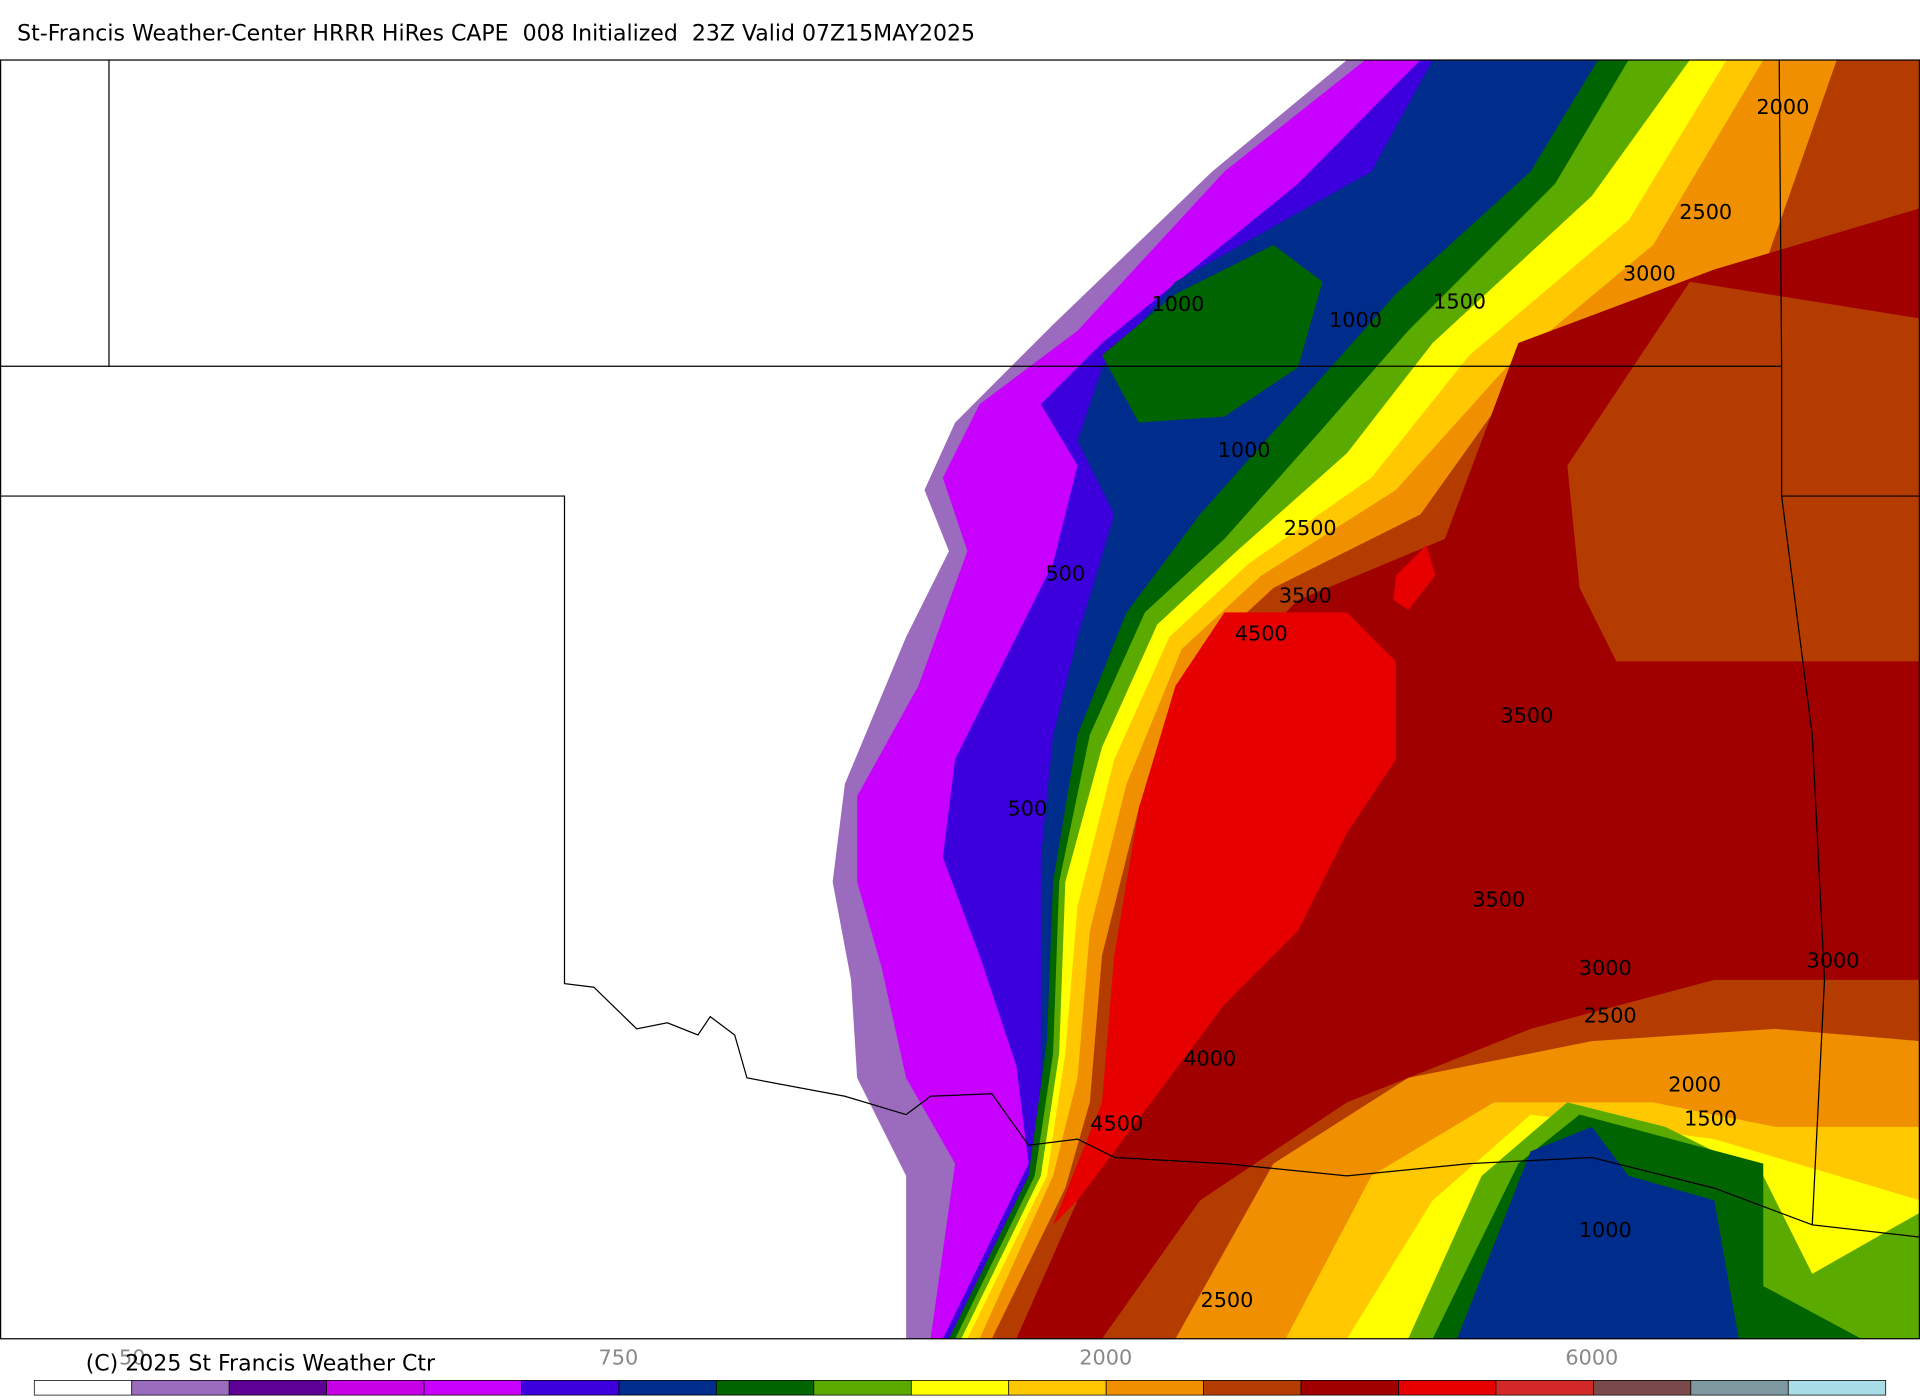 The height and width of the screenshot is (1400, 1920). What do you see at coordinates (1591, 1357) in the screenshot?
I see `colorbar-tick-label: 6000` at bounding box center [1591, 1357].